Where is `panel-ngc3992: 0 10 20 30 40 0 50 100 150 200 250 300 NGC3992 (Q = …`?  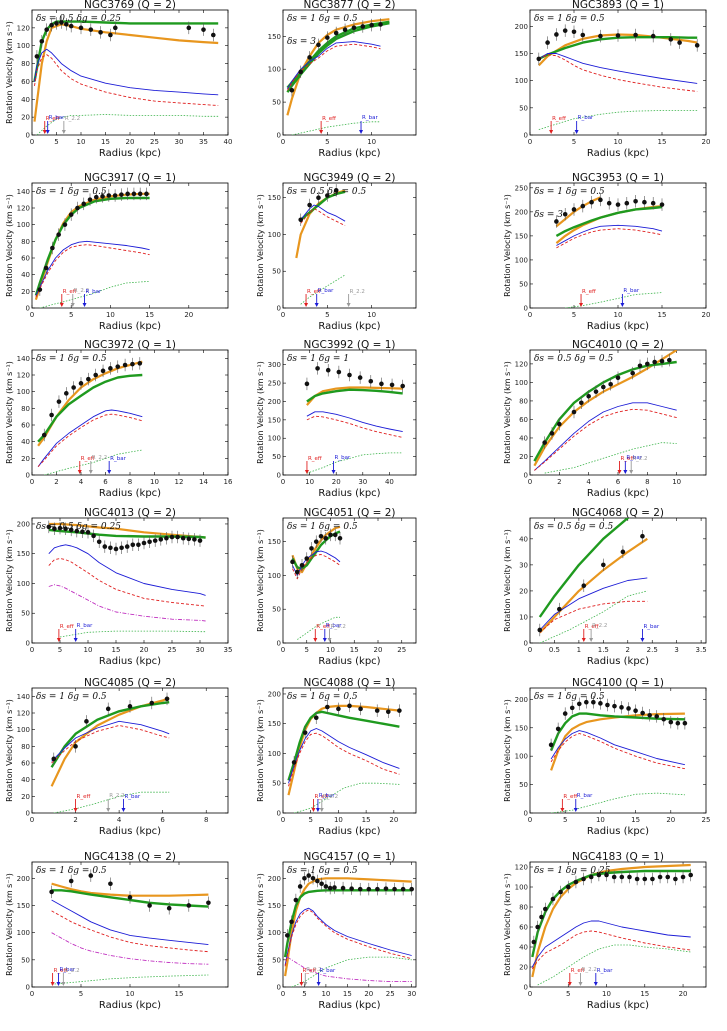 panel-ngc3992: 0 10 20 30 40 0 50 100 150 200 250 300 NGC3992 (Q = … is located at coordinates (336, 419).